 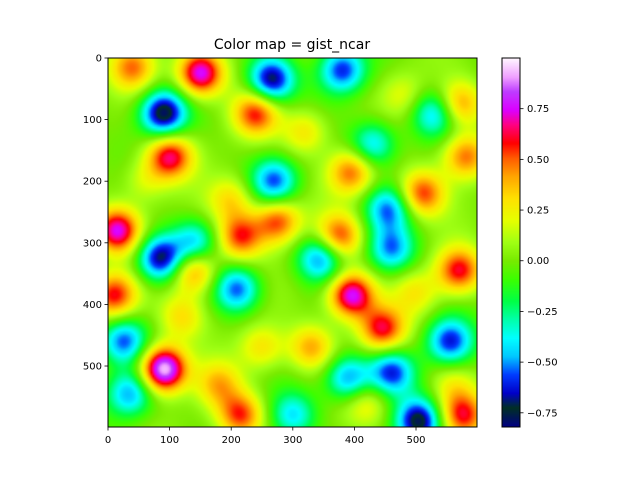 What do you see at coordinates (92, 182) in the screenshot?
I see `y-tick-label: 200` at bounding box center [92, 182].